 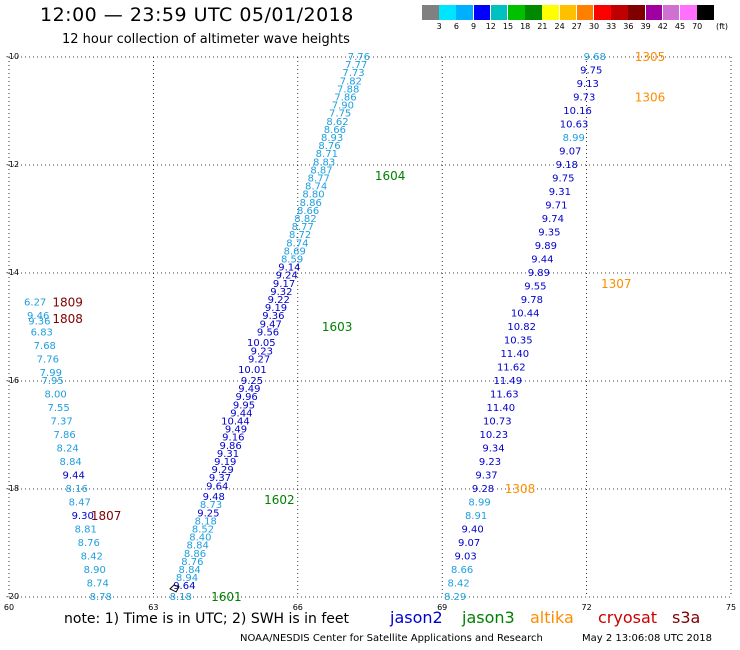 What do you see at coordinates (327, 154) in the screenshot?
I see `jason3-swh-point: 8.71` at bounding box center [327, 154].